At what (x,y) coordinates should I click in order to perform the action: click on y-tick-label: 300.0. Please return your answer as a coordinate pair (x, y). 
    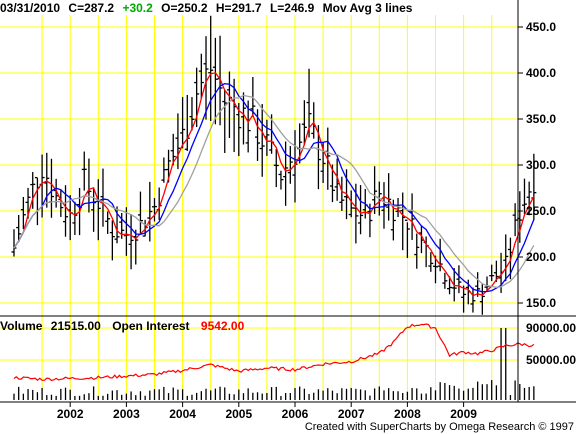
    Looking at the image, I should click on (541, 165).